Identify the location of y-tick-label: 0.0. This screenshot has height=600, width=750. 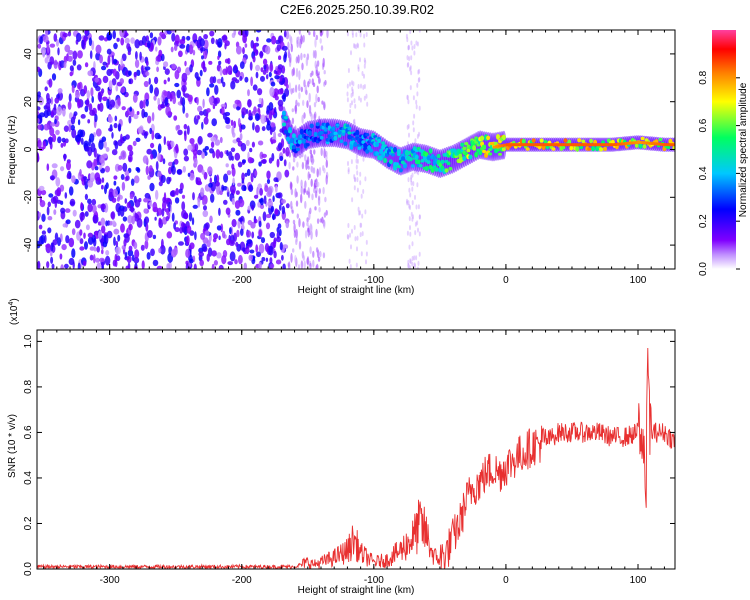
(28, 569).